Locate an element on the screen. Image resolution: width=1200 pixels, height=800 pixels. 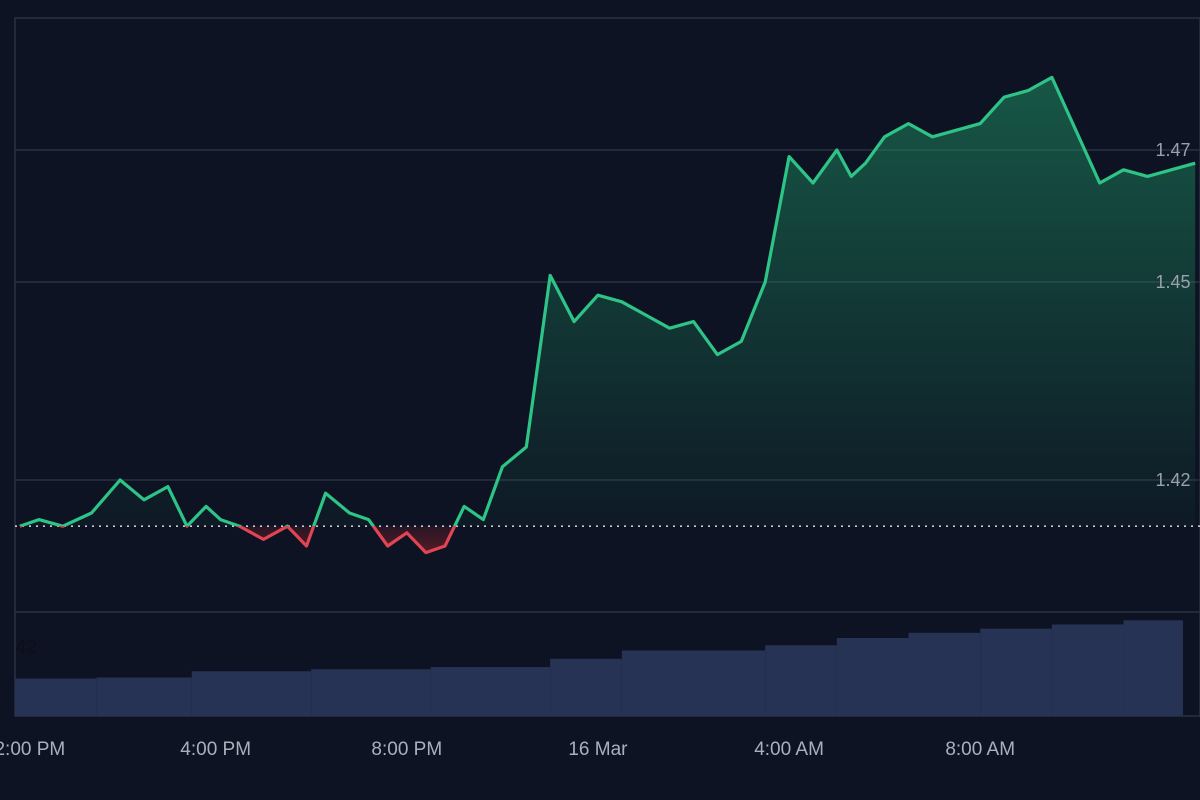
y-tick-label: 1.47 is located at coordinates (1172, 150).